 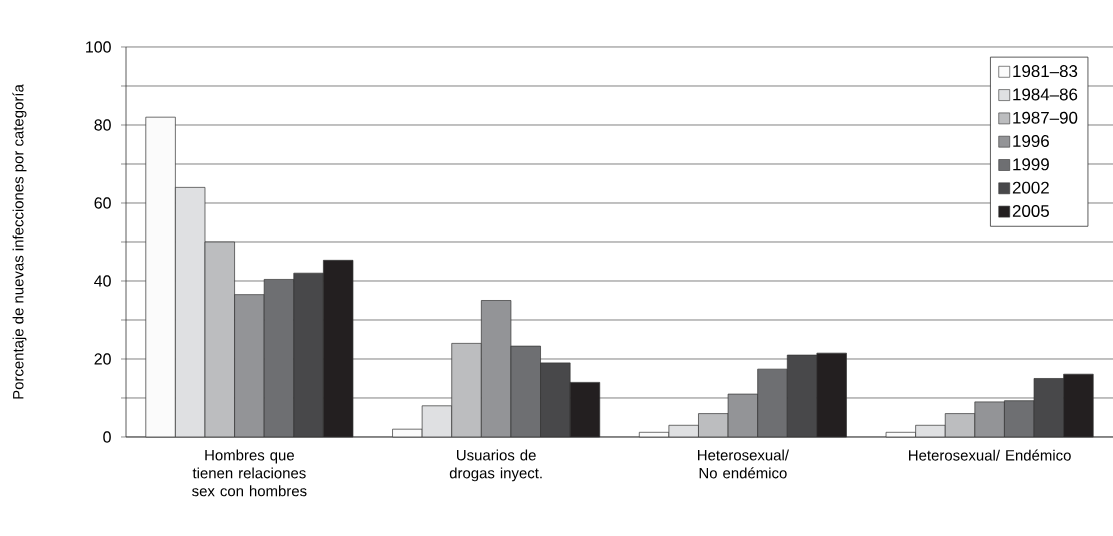 I want to click on y-tick-label: 0, so click(x=107, y=437).